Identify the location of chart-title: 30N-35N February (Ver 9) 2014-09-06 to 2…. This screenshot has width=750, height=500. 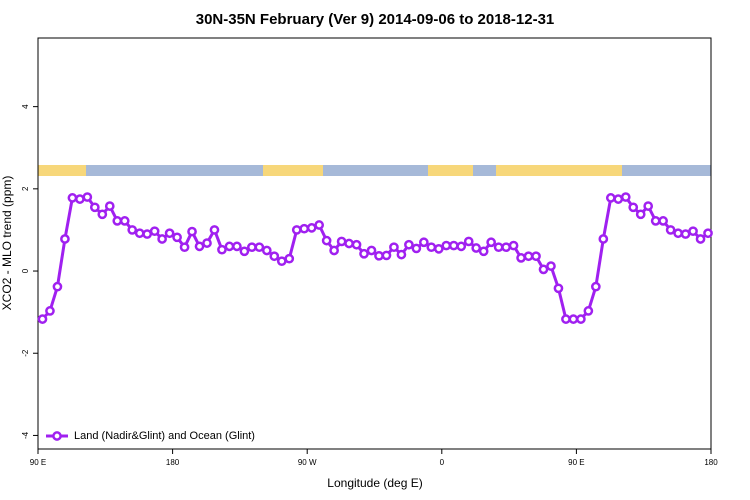
(375, 19).